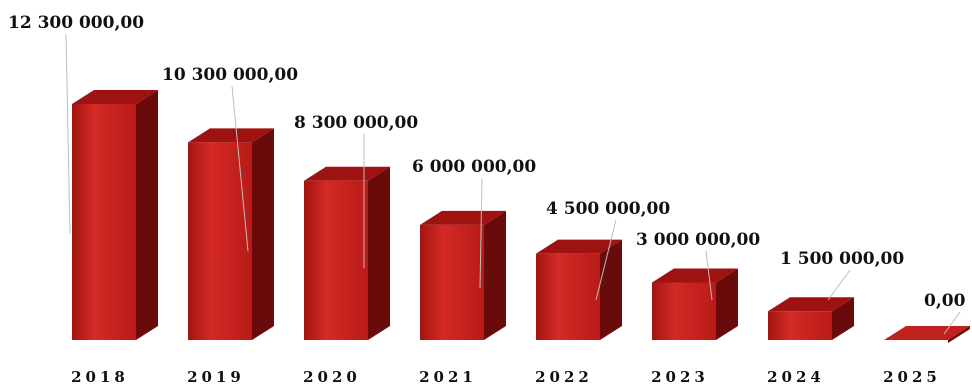 This screenshot has height=384, width=972. Describe the element at coordinates (579, 246) in the screenshot. I see `bar-top-2022` at that location.